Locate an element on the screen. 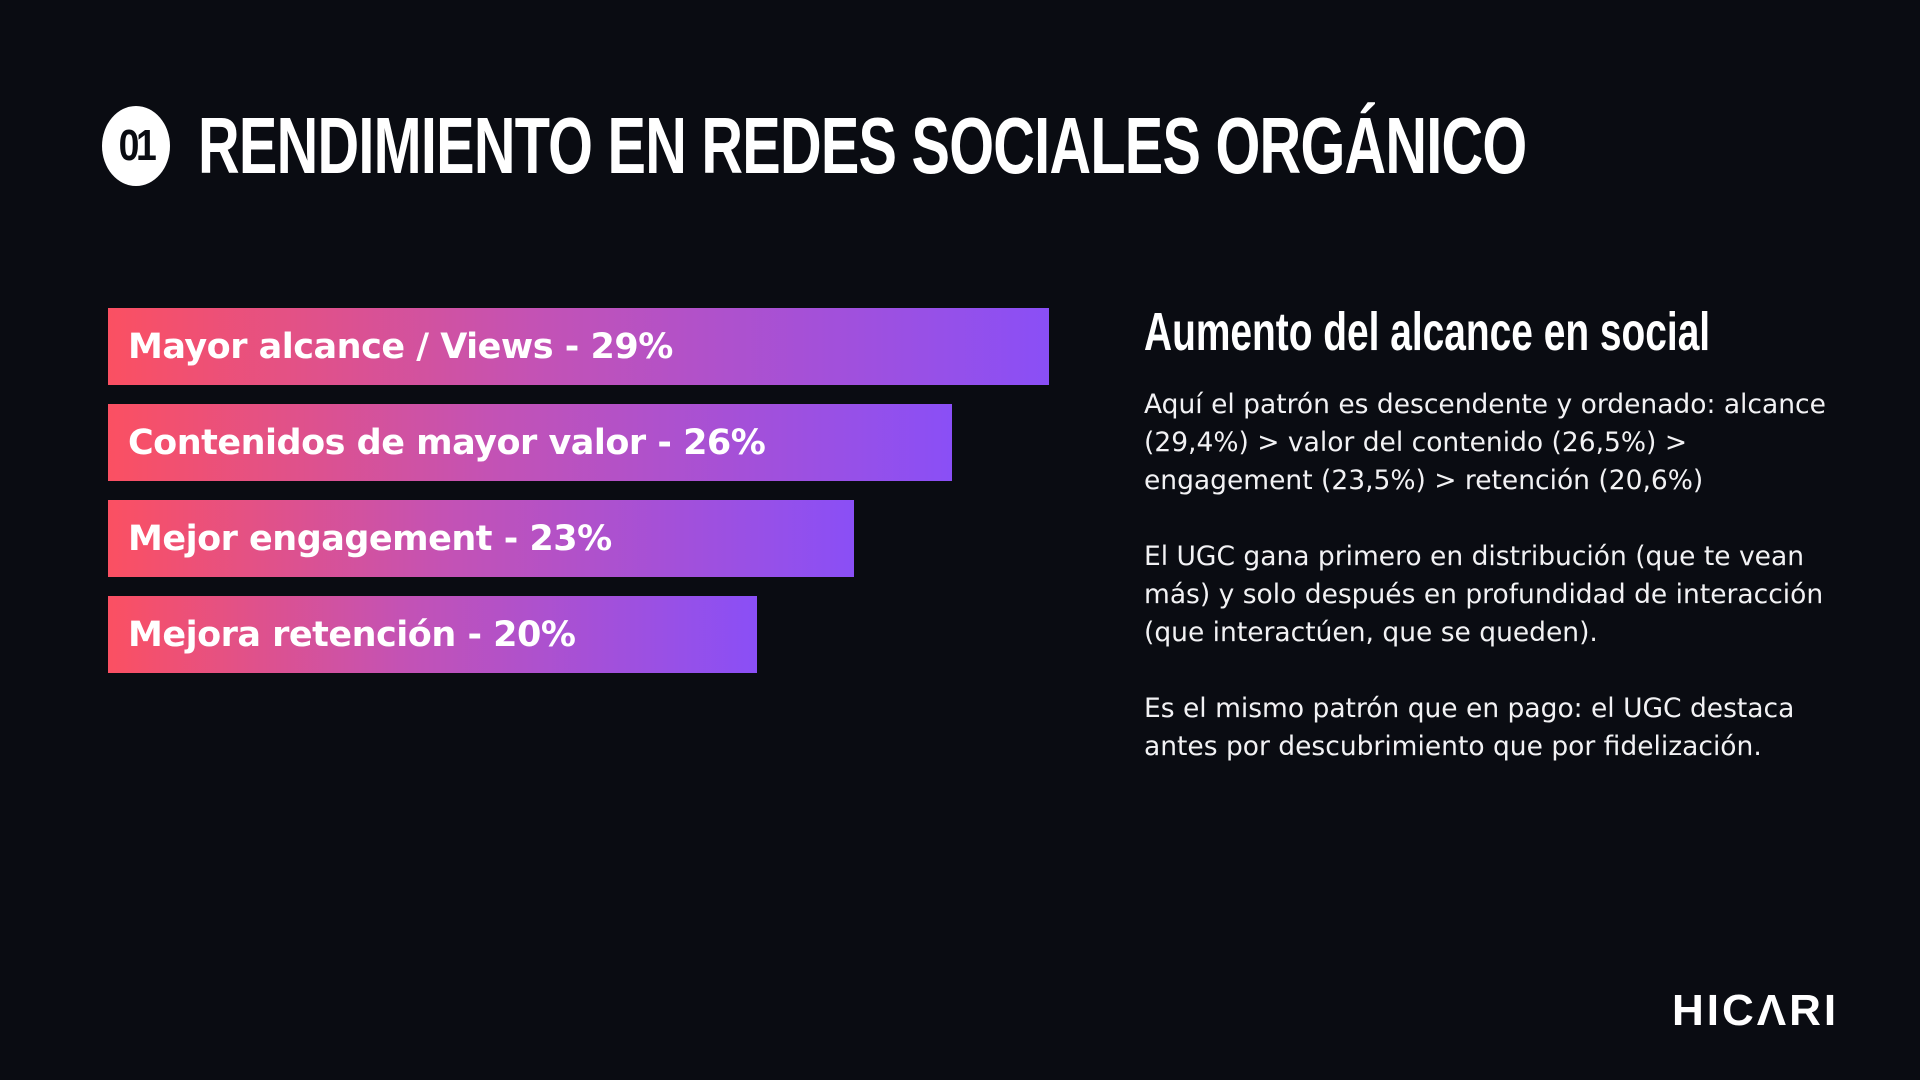 The height and width of the screenshot is (1080, 1920). bar-label-3: Mejor engagement - 23% is located at coordinates (370, 538).